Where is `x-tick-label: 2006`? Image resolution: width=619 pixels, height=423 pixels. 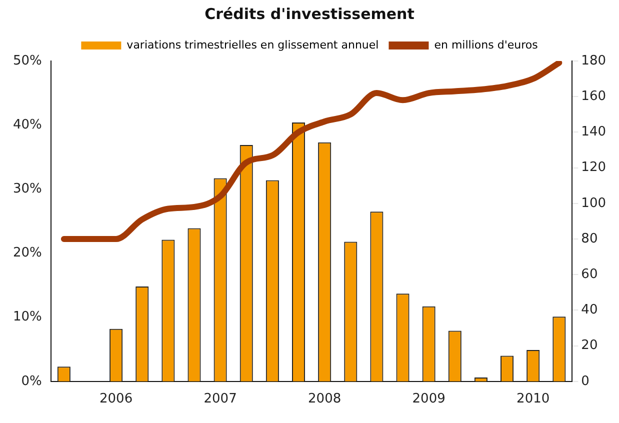
x-tick-label: 2006 is located at coordinates (116, 399).